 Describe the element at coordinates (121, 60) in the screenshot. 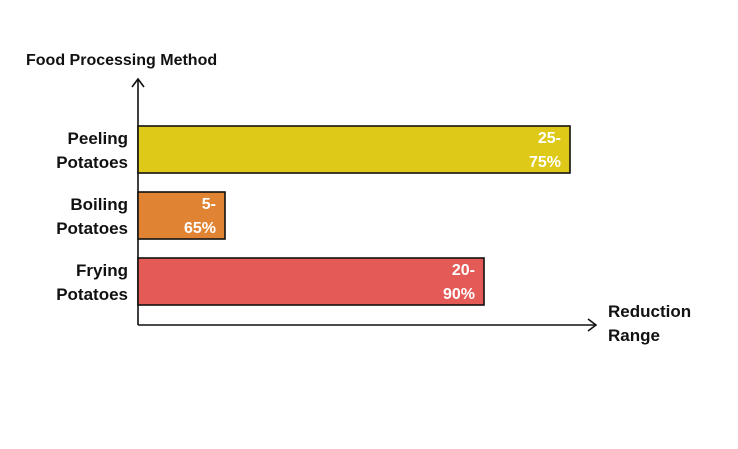

I see `y-axis-title: Food Processing Method` at that location.